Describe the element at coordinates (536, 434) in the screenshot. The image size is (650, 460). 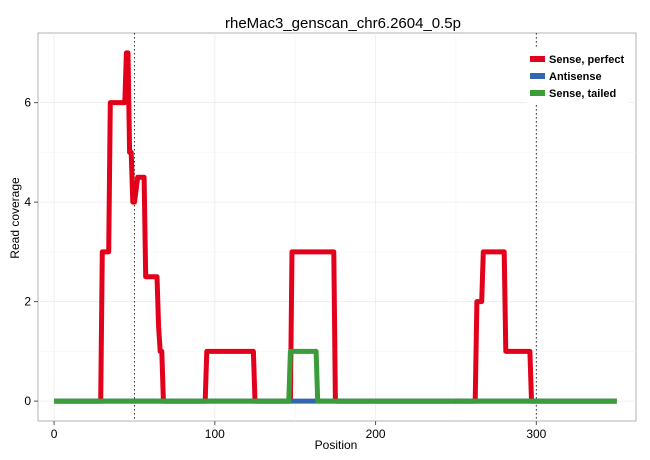
I see `x-tick-label: 300` at that location.